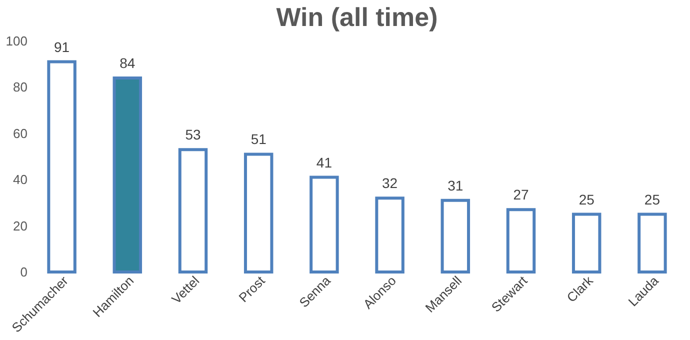 The height and width of the screenshot is (340, 690). What do you see at coordinates (20, 226) in the screenshot?
I see `y-tick-label: 20` at bounding box center [20, 226].